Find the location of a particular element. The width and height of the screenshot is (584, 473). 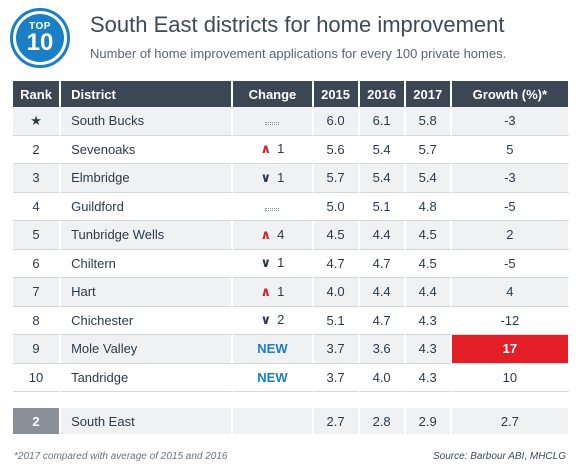

value-2015-cell: 4.5 is located at coordinates (336, 235).